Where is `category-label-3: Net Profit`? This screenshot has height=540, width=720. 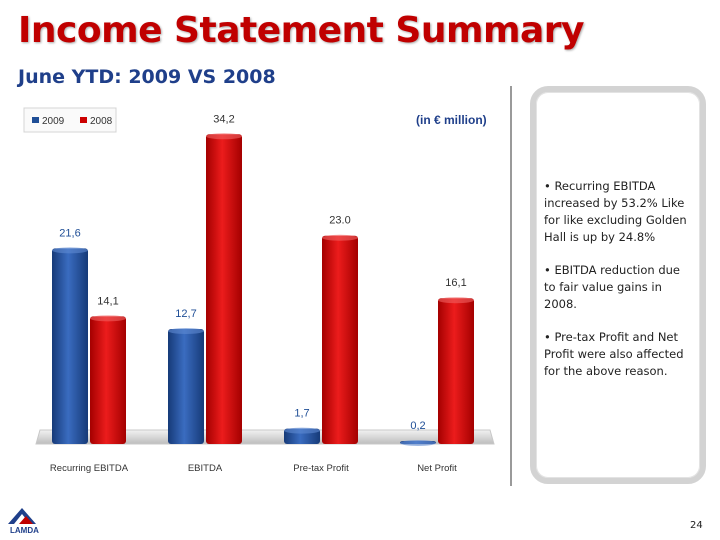 category-label-3: Net Profit is located at coordinates (437, 468).